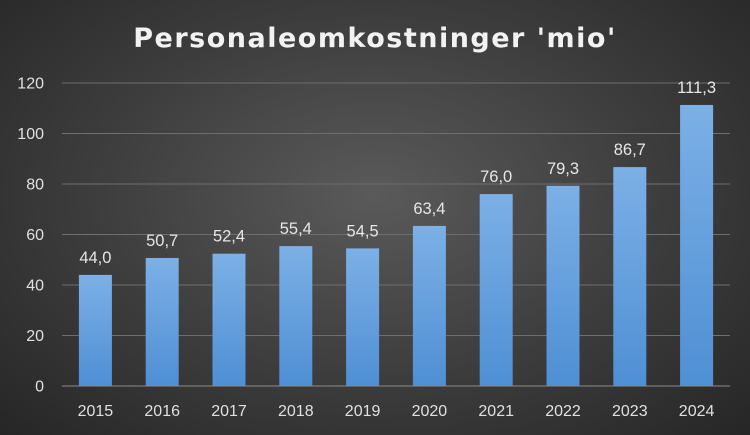  What do you see at coordinates (429, 305) in the screenshot?
I see `bar-2020` at bounding box center [429, 305].